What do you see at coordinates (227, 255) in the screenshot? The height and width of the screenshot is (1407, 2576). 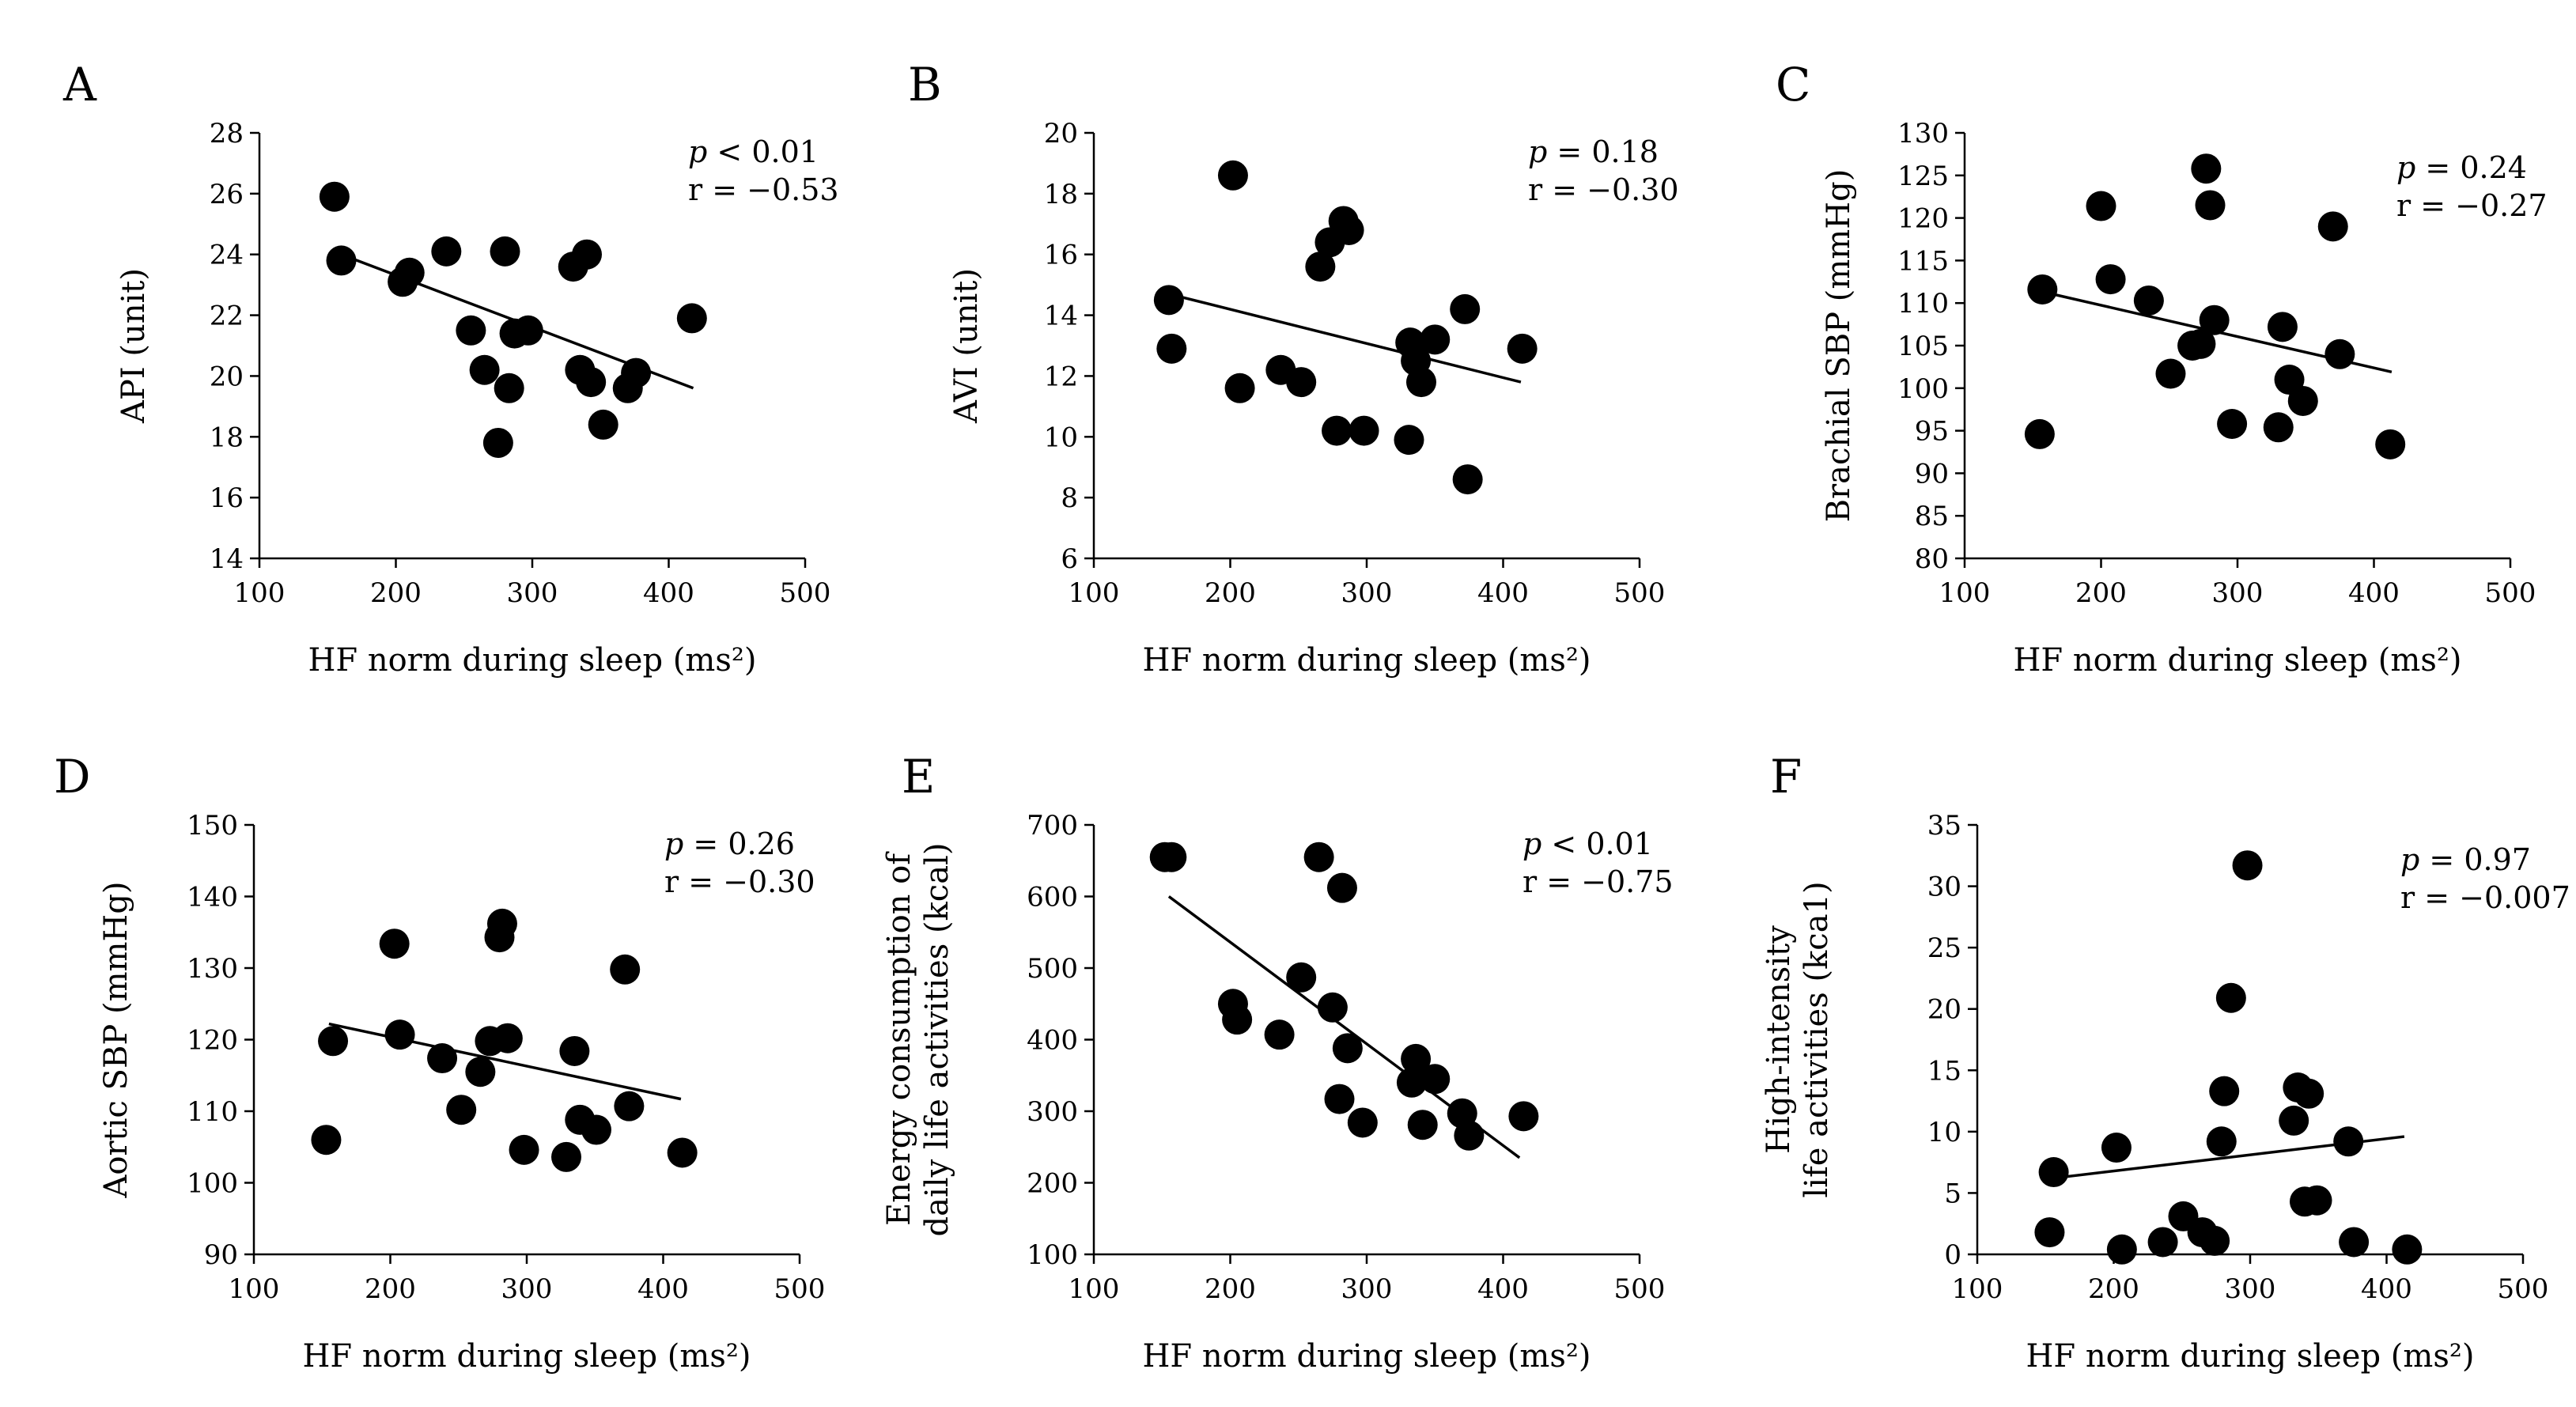 I see `y-tick-label: 24` at bounding box center [227, 255].